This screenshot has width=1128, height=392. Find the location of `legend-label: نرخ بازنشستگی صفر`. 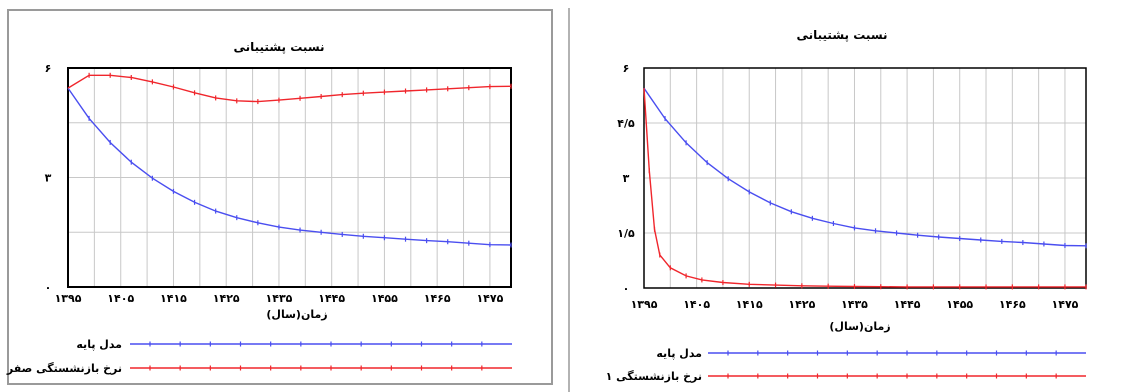

legend-label: نرخ بازنشستگی صفر is located at coordinates (64, 368).